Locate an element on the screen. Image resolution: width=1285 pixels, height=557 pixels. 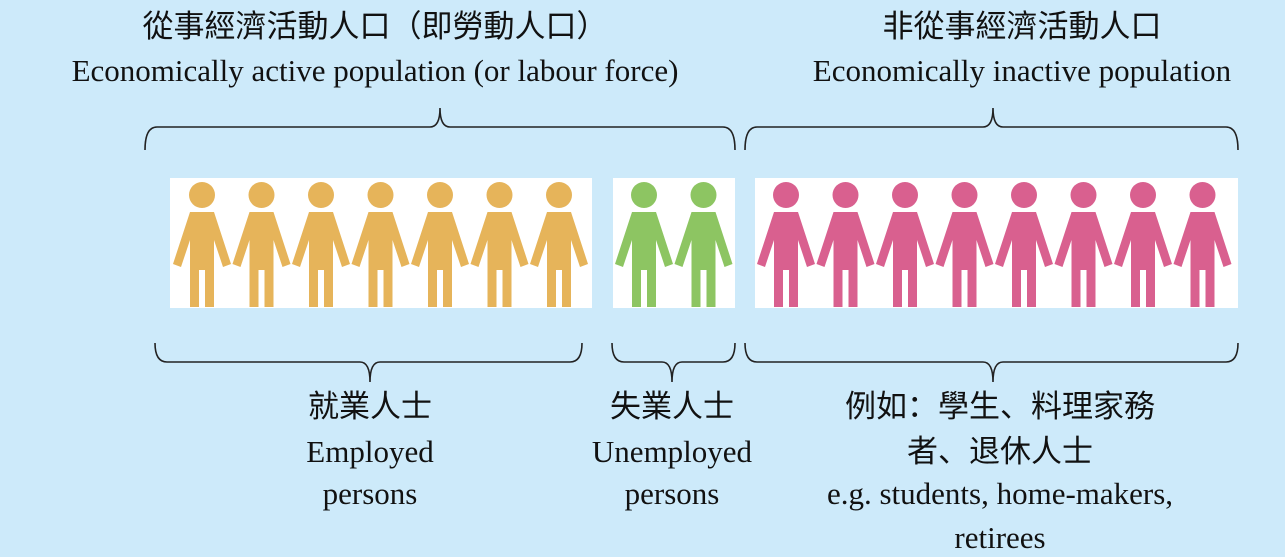
employed-en: persons is located at coordinates (370, 493).